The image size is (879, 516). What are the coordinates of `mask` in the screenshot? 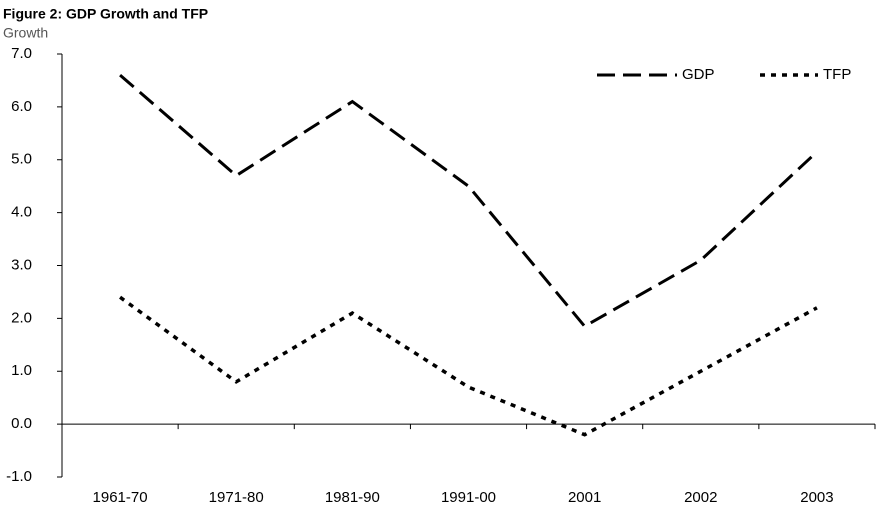 It's located at (20, 46).